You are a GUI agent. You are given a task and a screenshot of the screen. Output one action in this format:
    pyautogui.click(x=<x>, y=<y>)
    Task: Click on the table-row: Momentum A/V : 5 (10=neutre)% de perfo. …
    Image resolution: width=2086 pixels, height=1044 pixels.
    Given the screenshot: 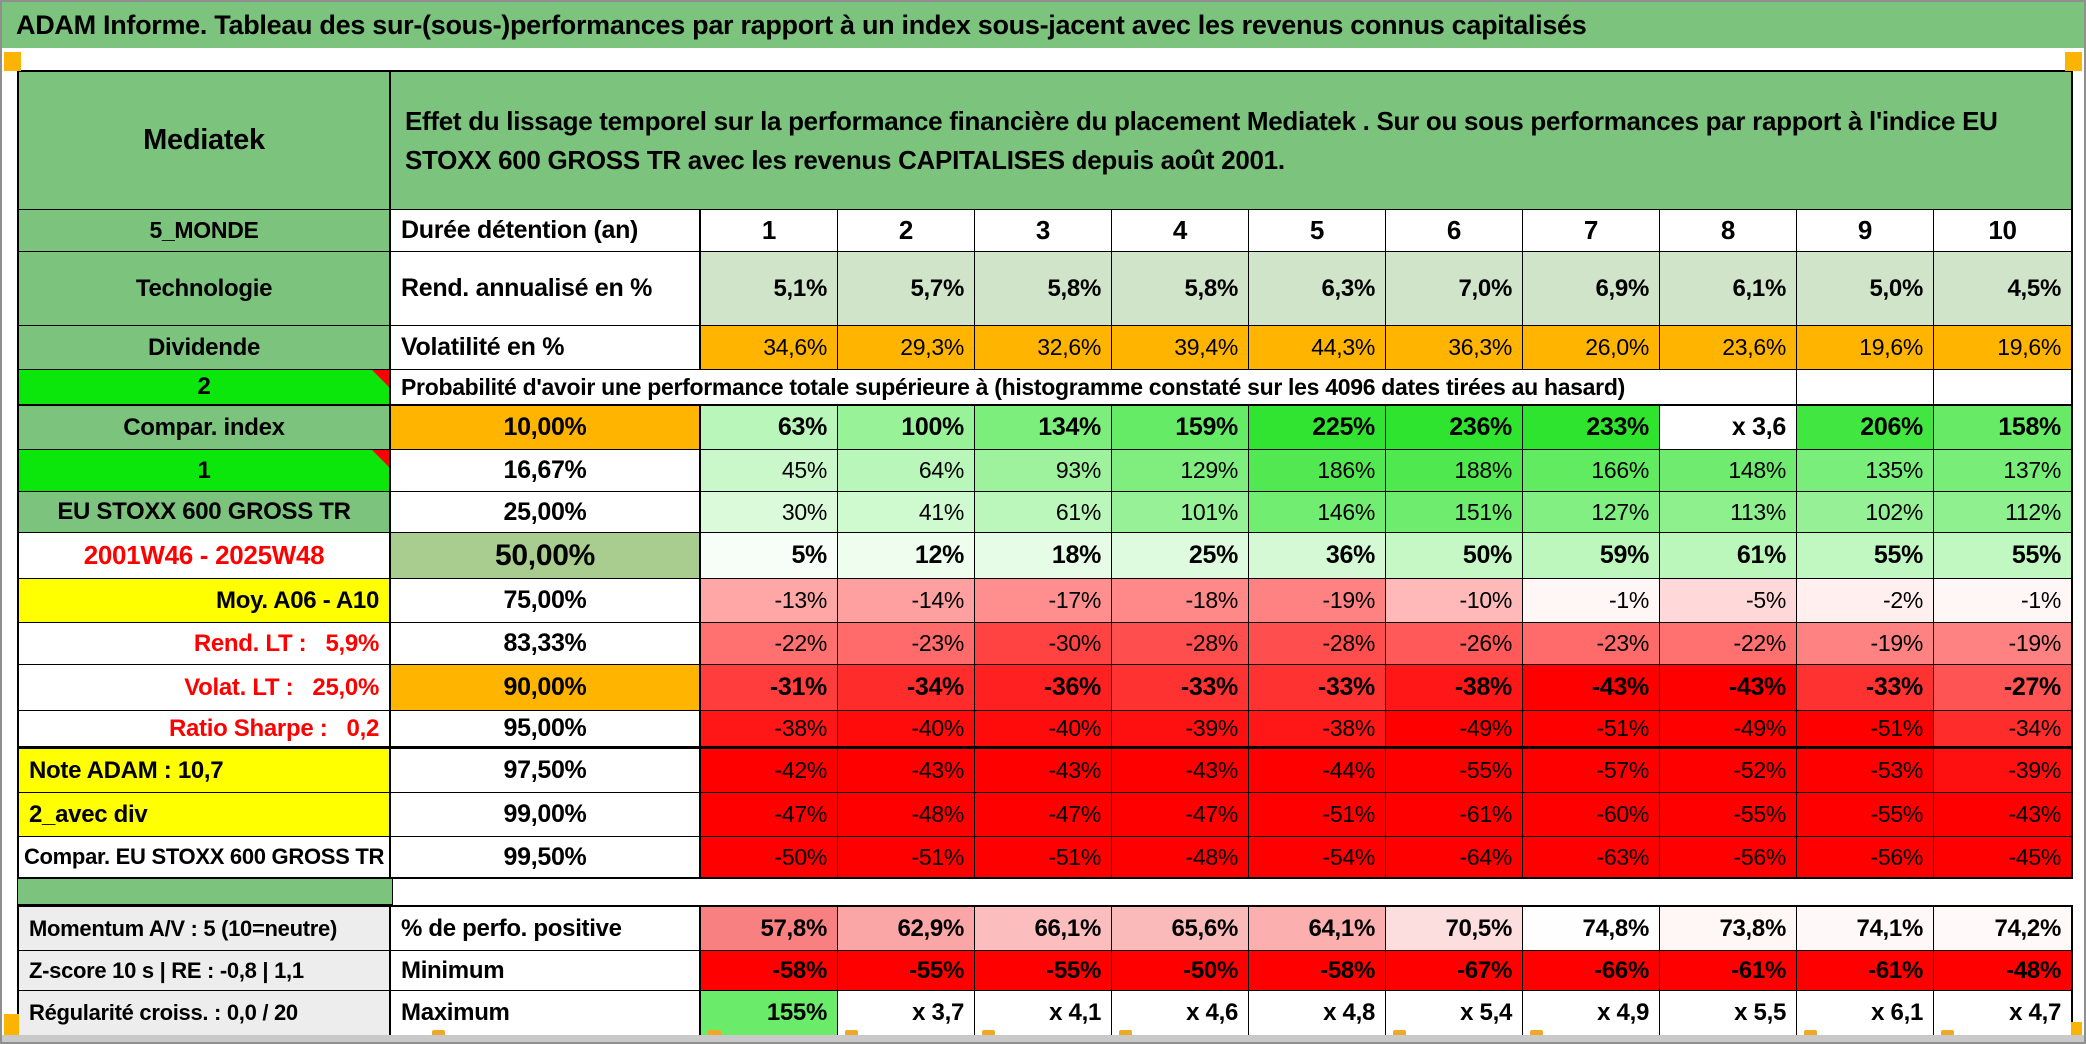 What is the action you would take?
    pyautogui.click(x=1045, y=929)
    